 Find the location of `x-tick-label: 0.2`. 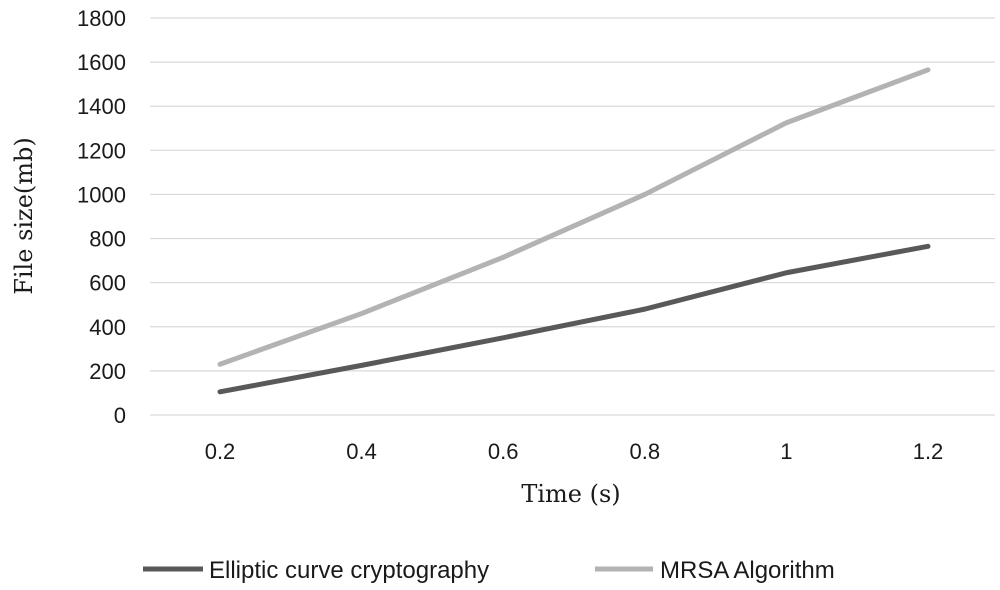

x-tick-label: 0.2 is located at coordinates (220, 451).